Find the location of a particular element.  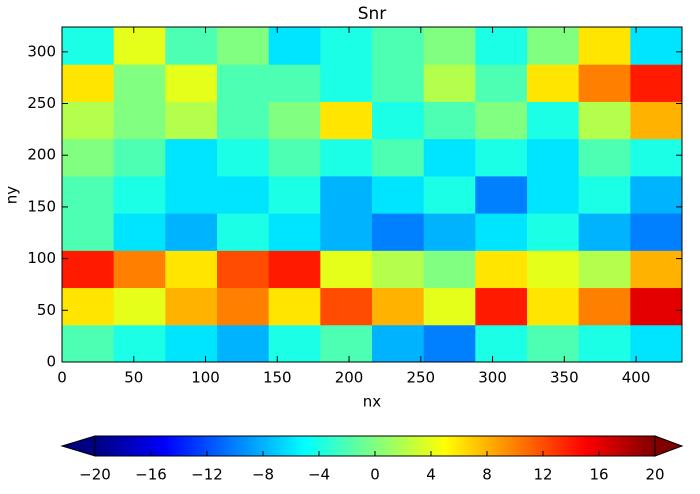

x-tick-label: 300 is located at coordinates (492, 378).